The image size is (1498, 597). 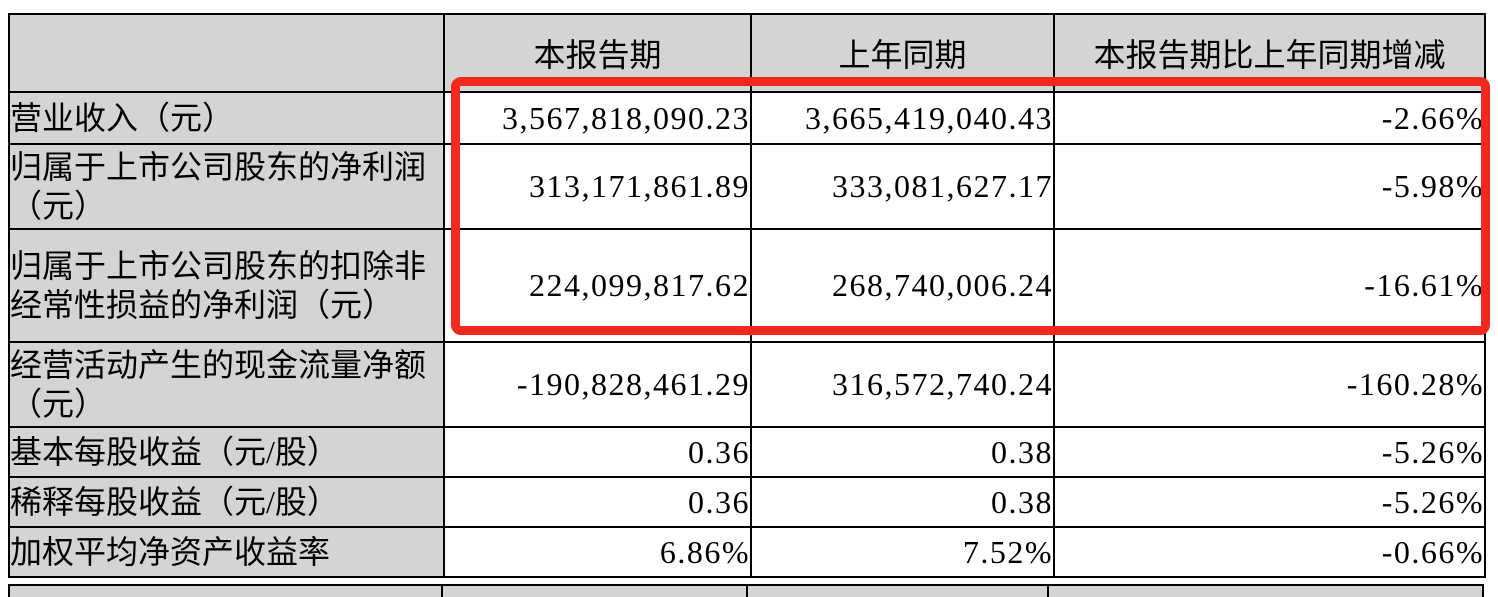 I want to click on row-label: 营业收入（元）, so click(x=226, y=118).